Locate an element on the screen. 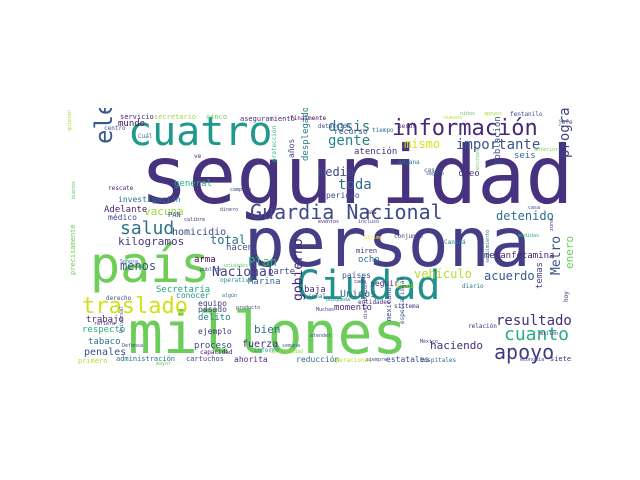 Image resolution: width=640 pixels, height=480 pixels. word-aduana: aduana is located at coordinates (409, 162).